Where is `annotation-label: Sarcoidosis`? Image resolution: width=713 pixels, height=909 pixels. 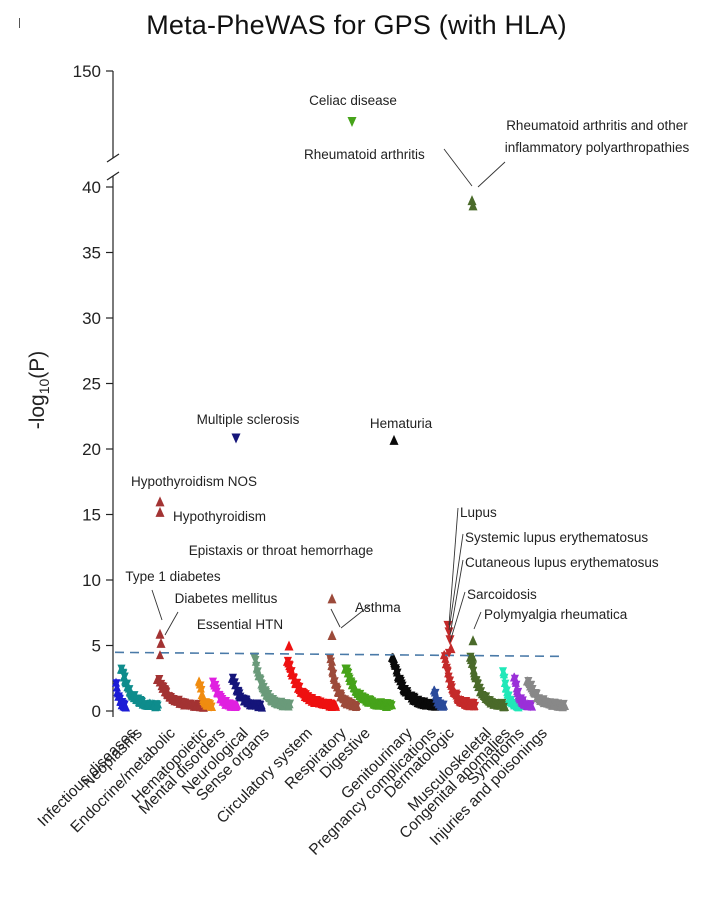
annotation-label: Sarcoidosis is located at coordinates (502, 594).